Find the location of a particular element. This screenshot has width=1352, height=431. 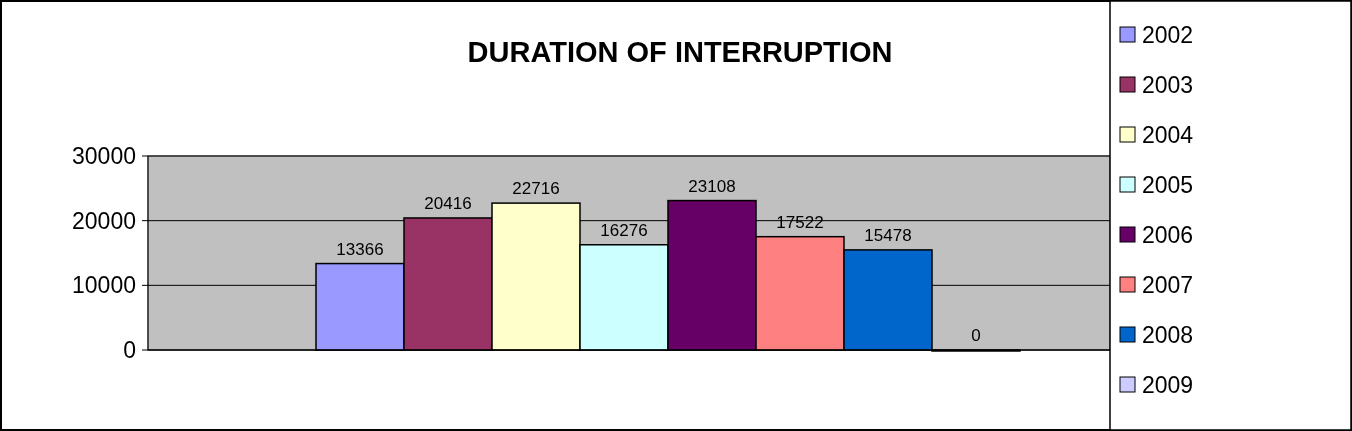

data-label: 0 is located at coordinates (976, 335).